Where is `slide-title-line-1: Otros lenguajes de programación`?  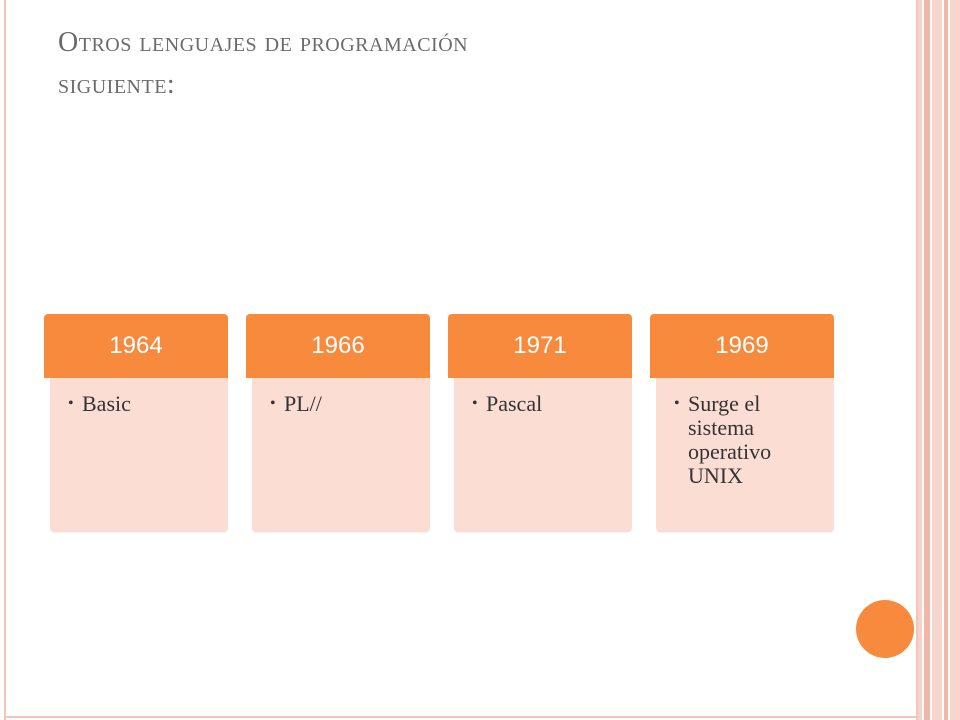
slide-title-line-1: Otros lenguajes de programación is located at coordinates (263, 42).